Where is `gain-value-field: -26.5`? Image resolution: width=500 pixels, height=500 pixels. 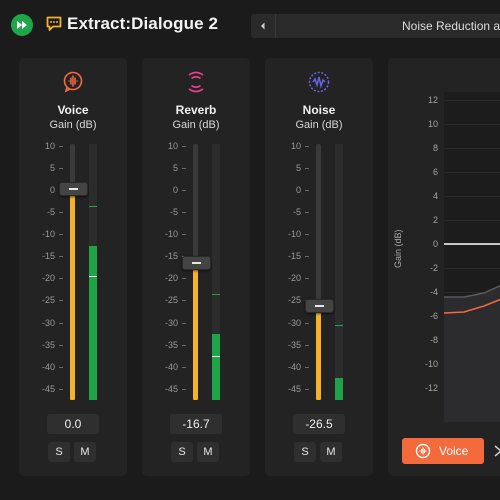
gain-value-field: -26.5 is located at coordinates (319, 424).